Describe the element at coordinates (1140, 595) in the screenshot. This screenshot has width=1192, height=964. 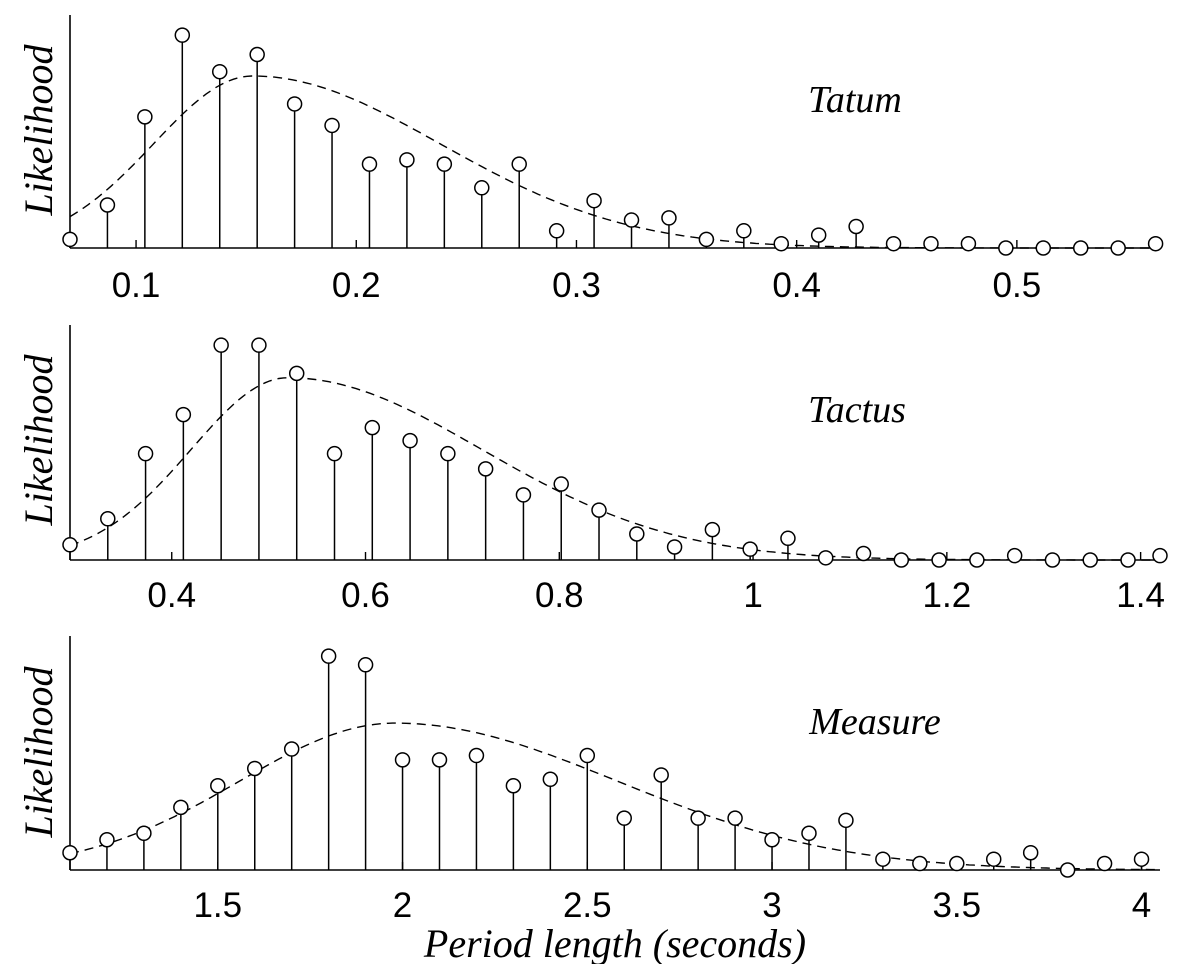
I see `x-tick-label: 1.4` at that location.